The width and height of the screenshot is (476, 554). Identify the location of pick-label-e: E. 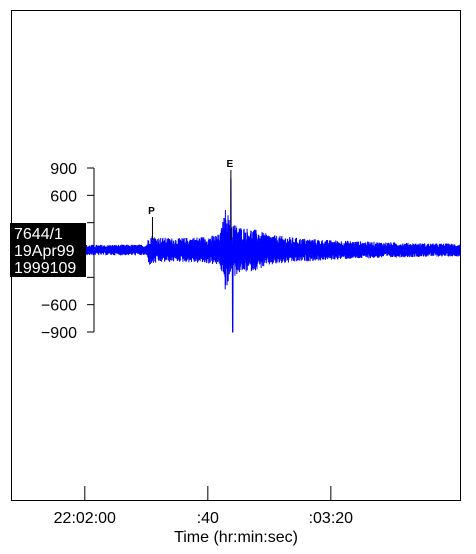
(230, 164).